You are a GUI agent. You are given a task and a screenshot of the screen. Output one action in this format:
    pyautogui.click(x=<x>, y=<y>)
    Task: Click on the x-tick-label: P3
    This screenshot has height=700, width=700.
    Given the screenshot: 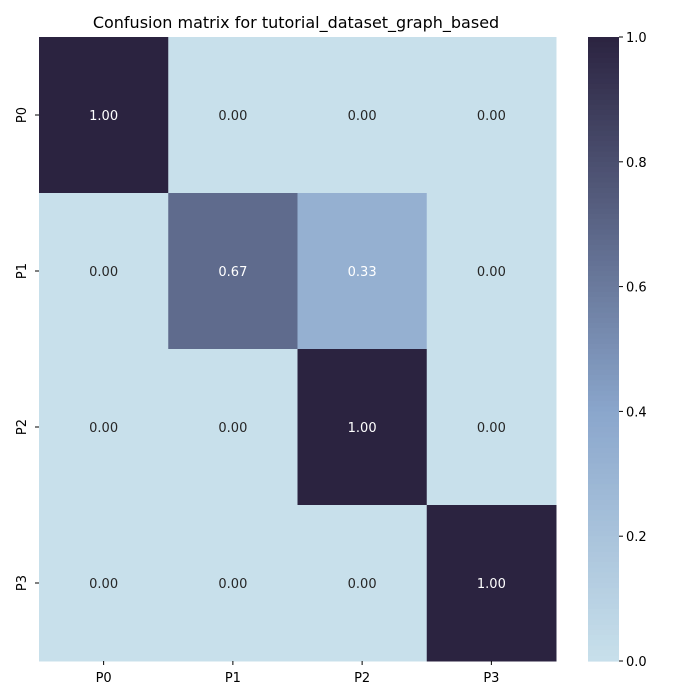 What is the action you would take?
    pyautogui.click(x=491, y=678)
    